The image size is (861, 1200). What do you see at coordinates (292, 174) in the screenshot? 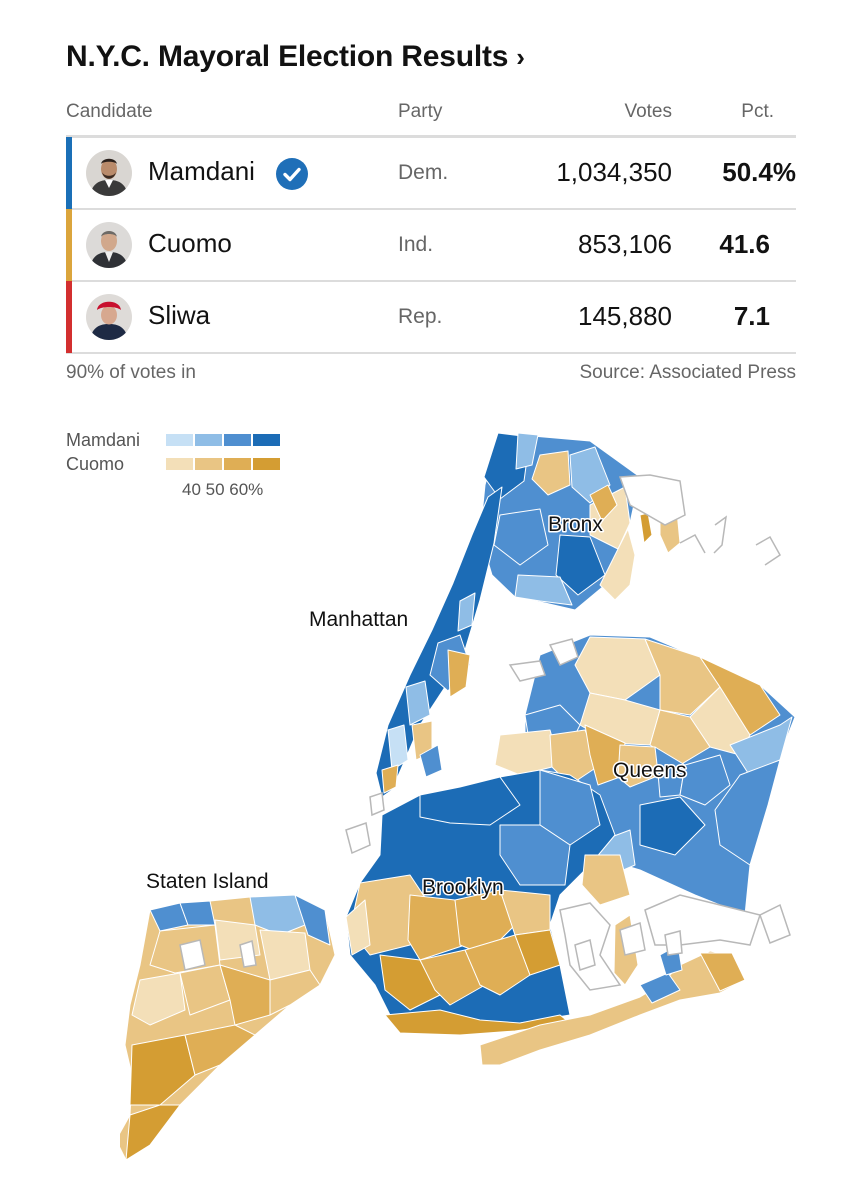
I see `checkmark-icon` at bounding box center [292, 174].